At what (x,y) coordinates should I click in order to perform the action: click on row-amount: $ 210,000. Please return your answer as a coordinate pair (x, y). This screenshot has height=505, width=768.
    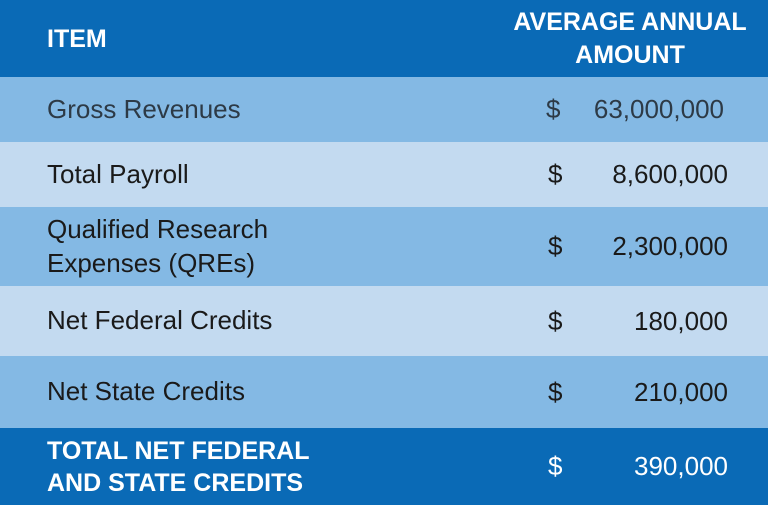
    Looking at the image, I should click on (634, 392).